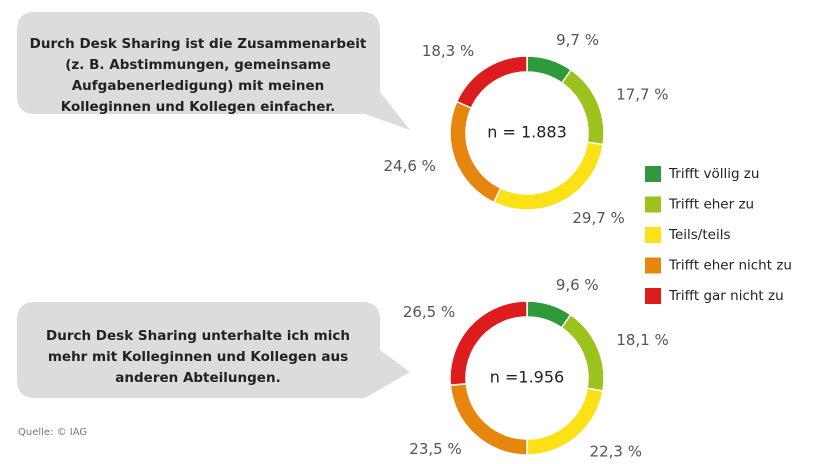 The width and height of the screenshot is (820, 464). Describe the element at coordinates (410, 166) in the screenshot. I see `value-label: 24,6 %` at that location.